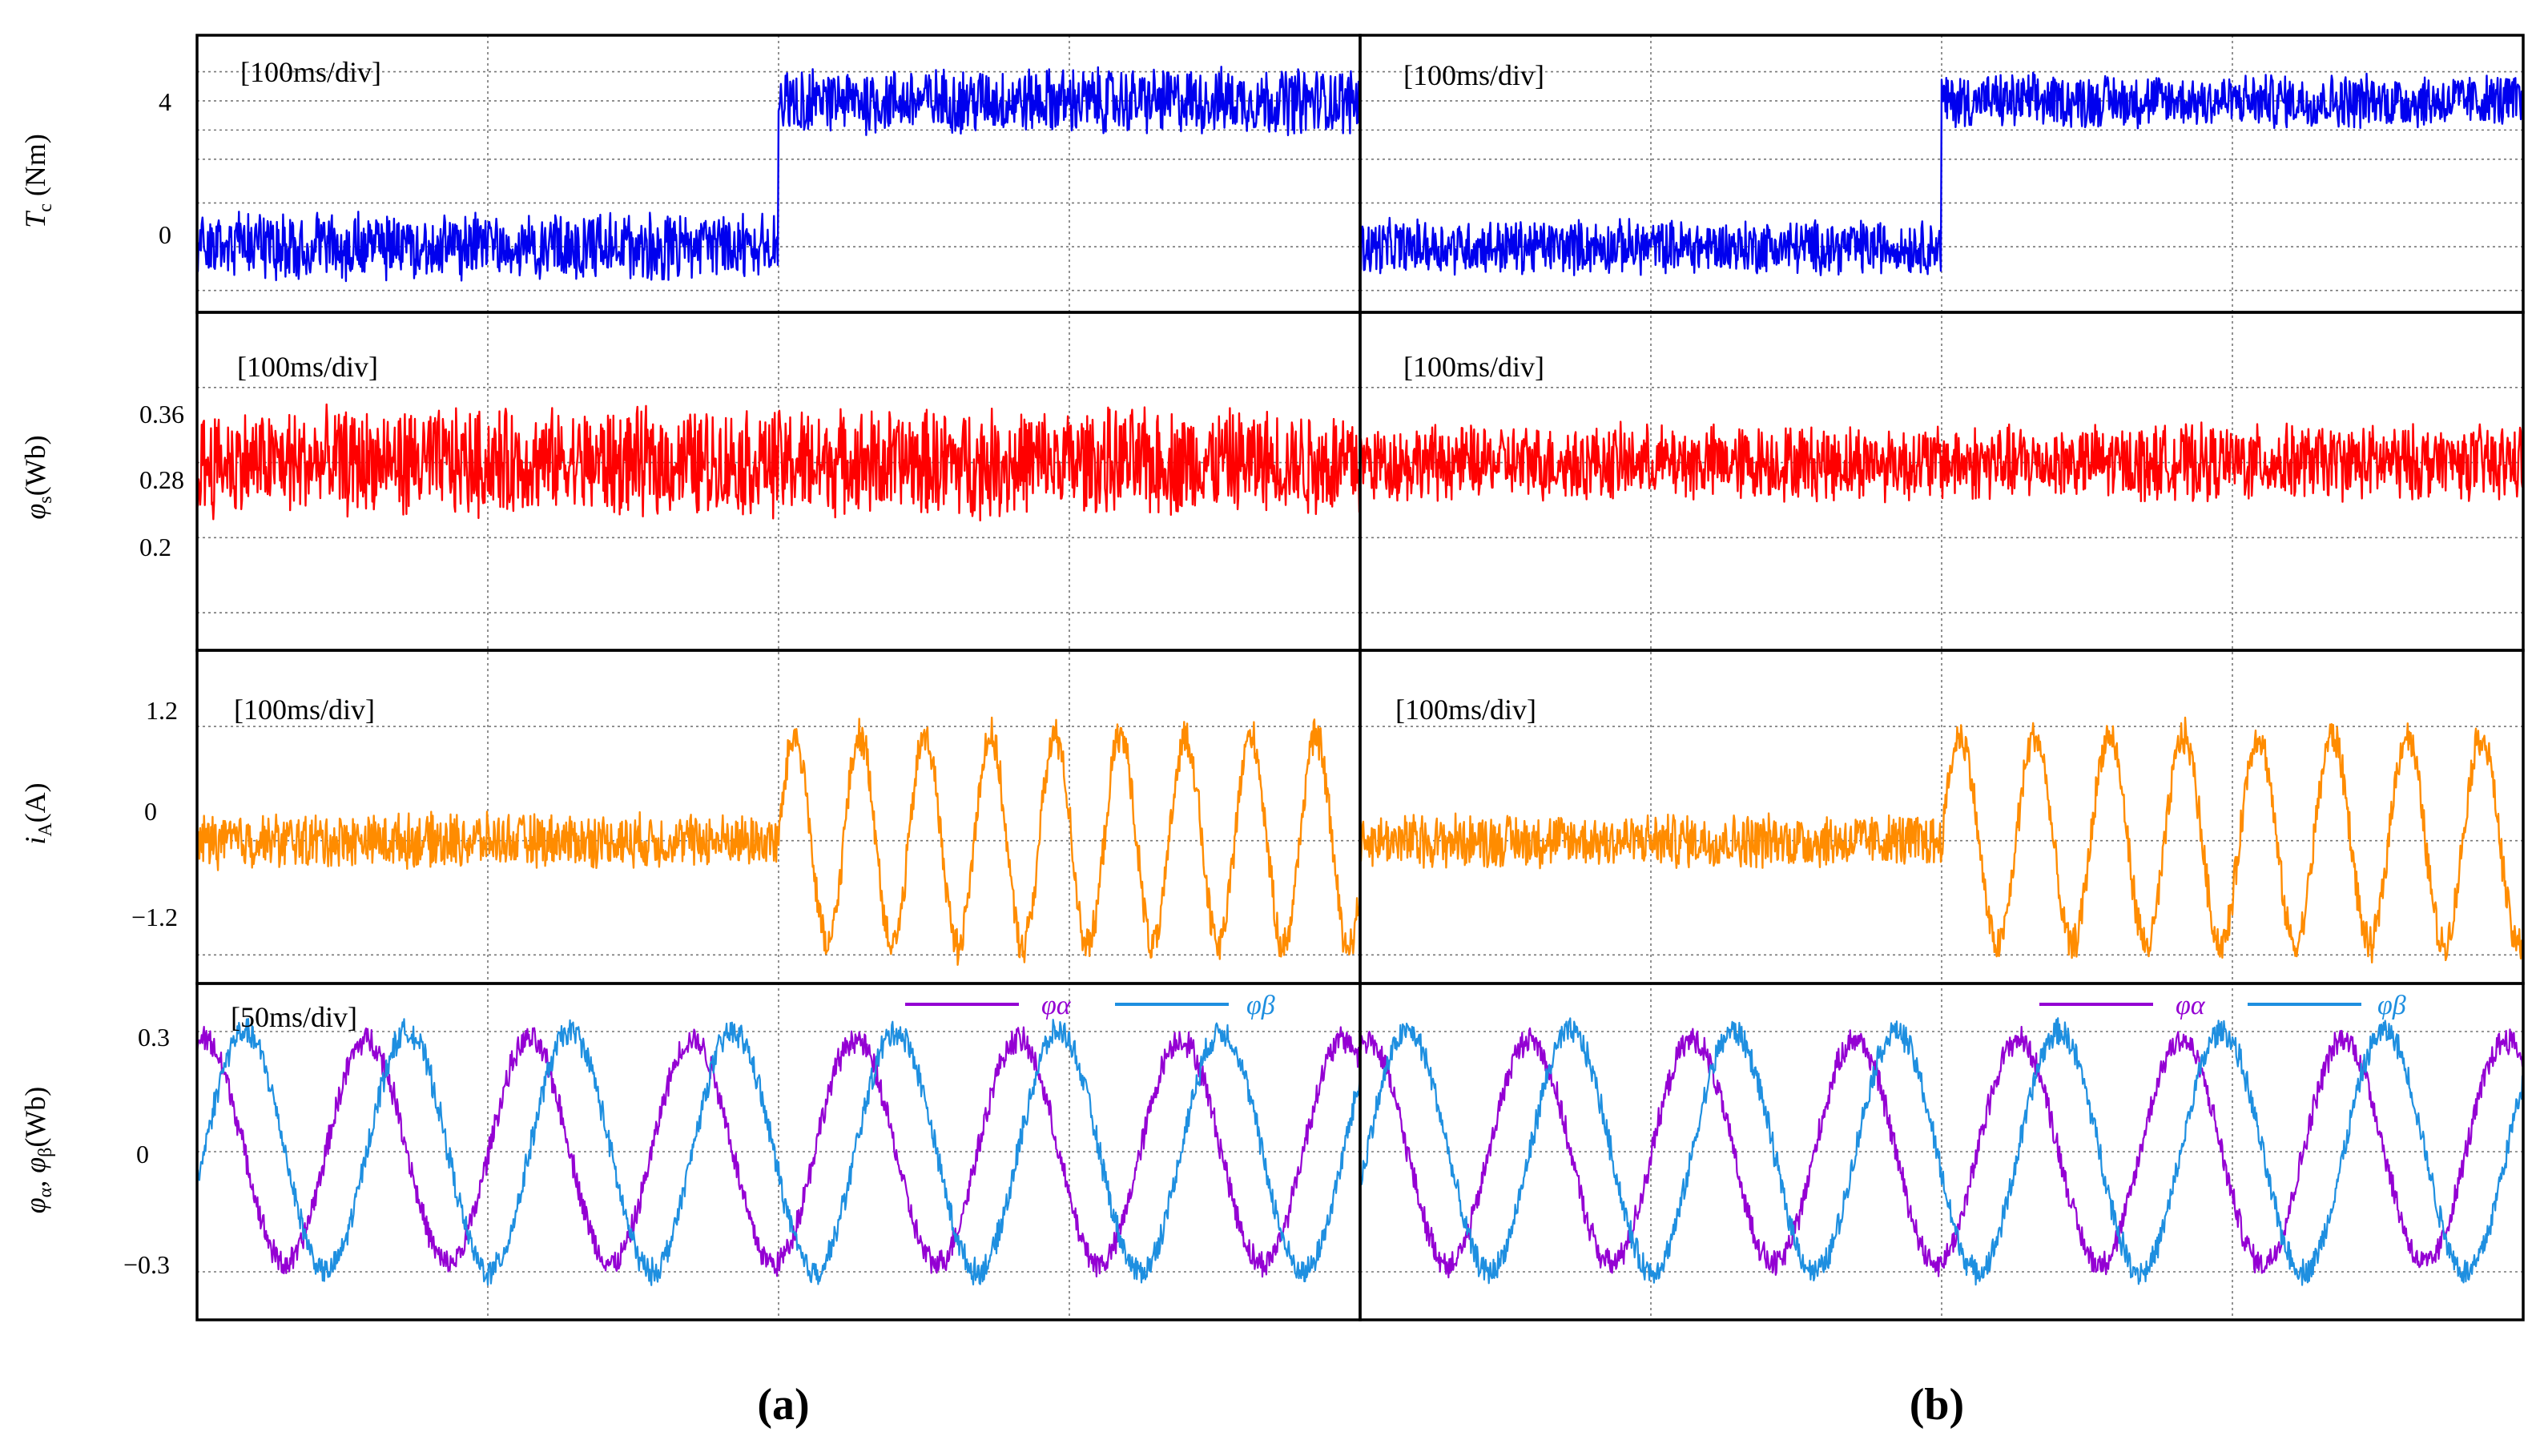 This screenshot has width=2544, height=1456. I want to click on trace-a-torque-Tc, so click(778, 174).